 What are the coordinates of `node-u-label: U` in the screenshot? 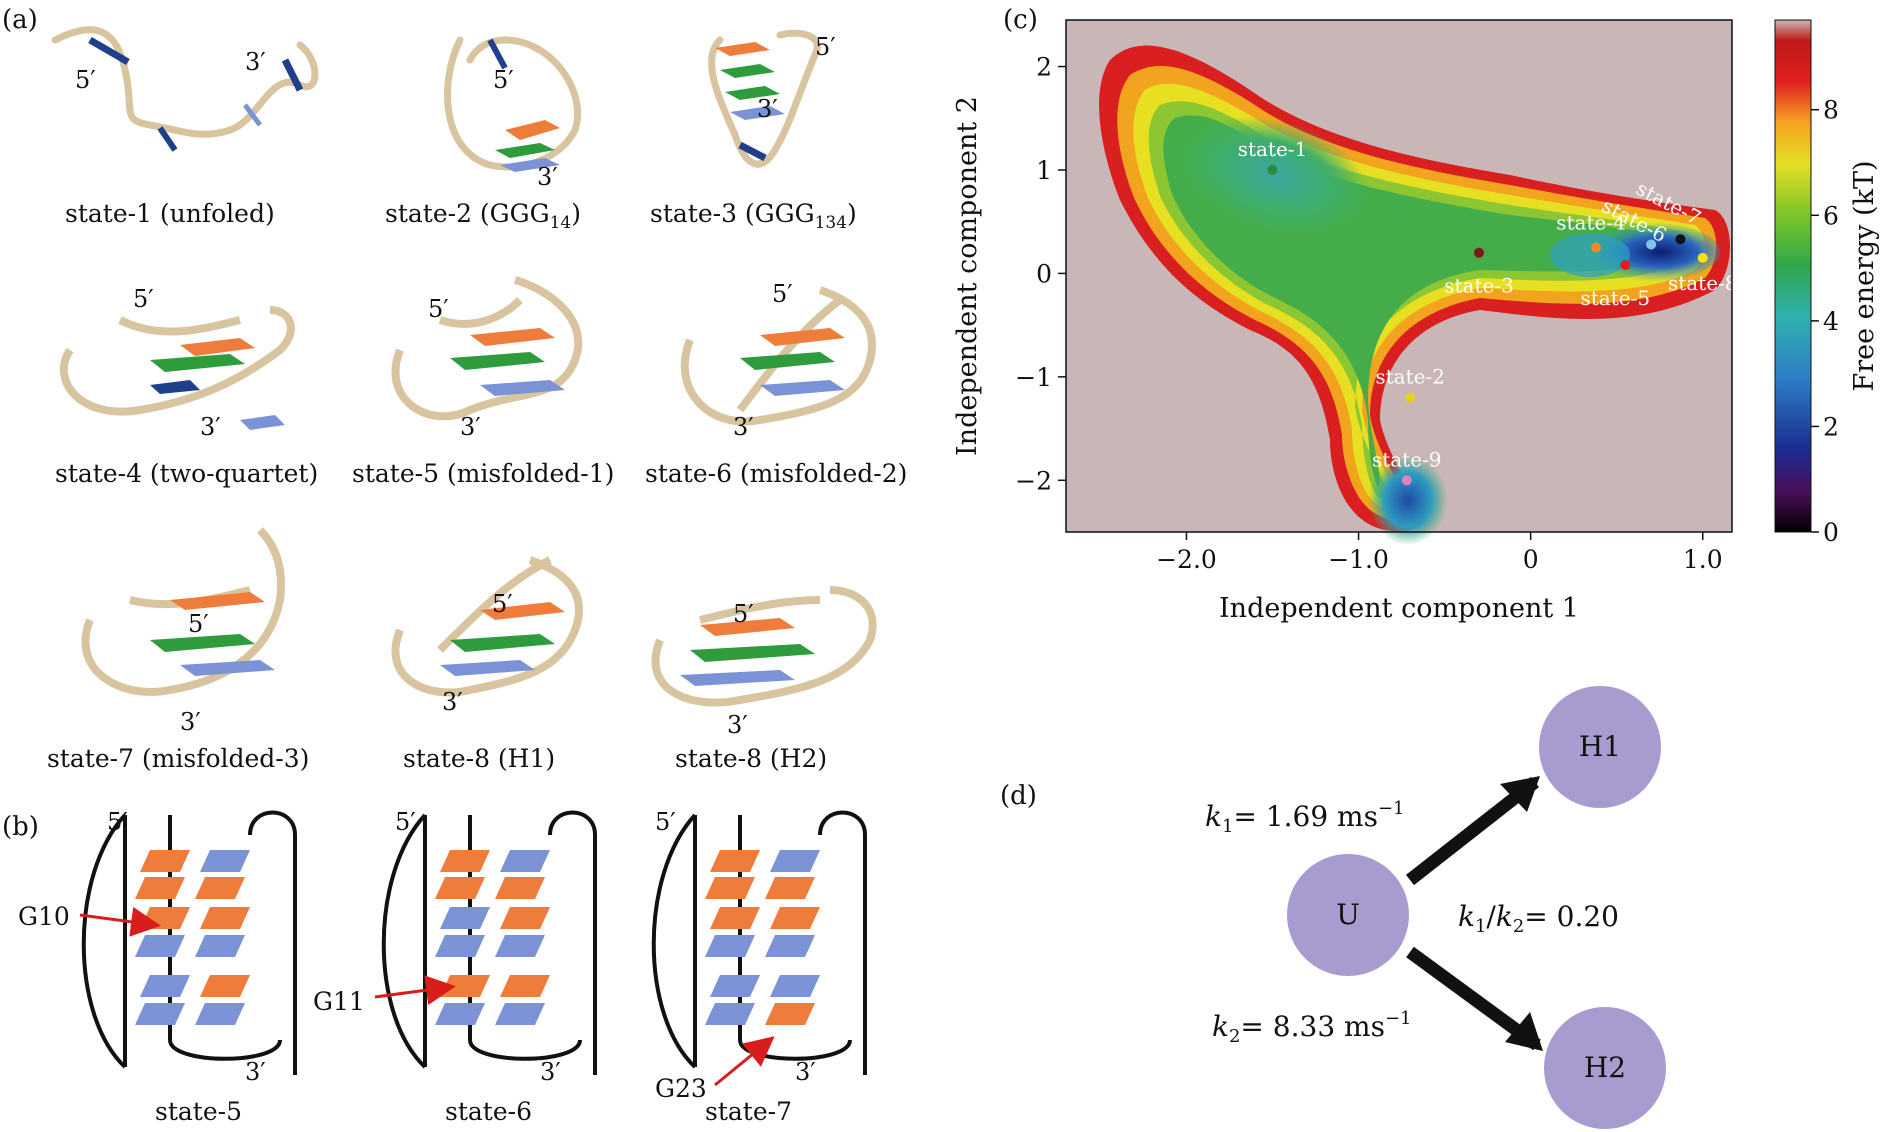 It's located at (1348, 914).